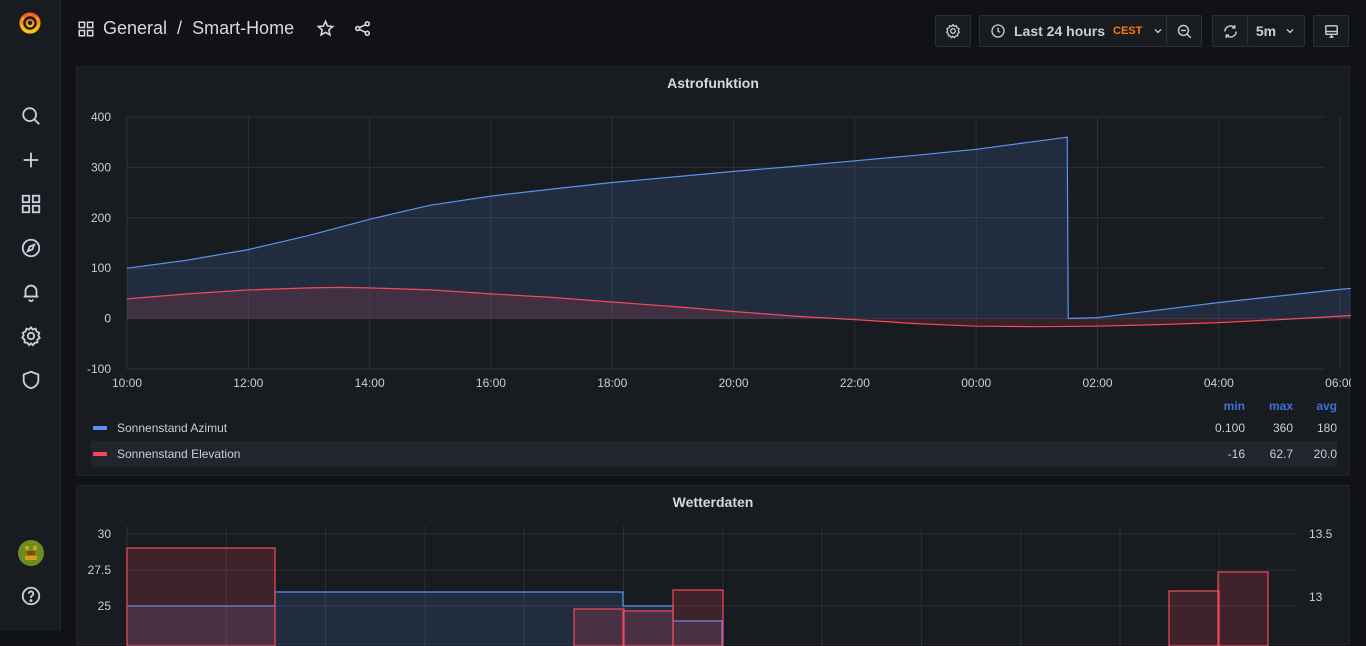 The image size is (1366, 646). I want to click on refresh-button, so click(1230, 31).